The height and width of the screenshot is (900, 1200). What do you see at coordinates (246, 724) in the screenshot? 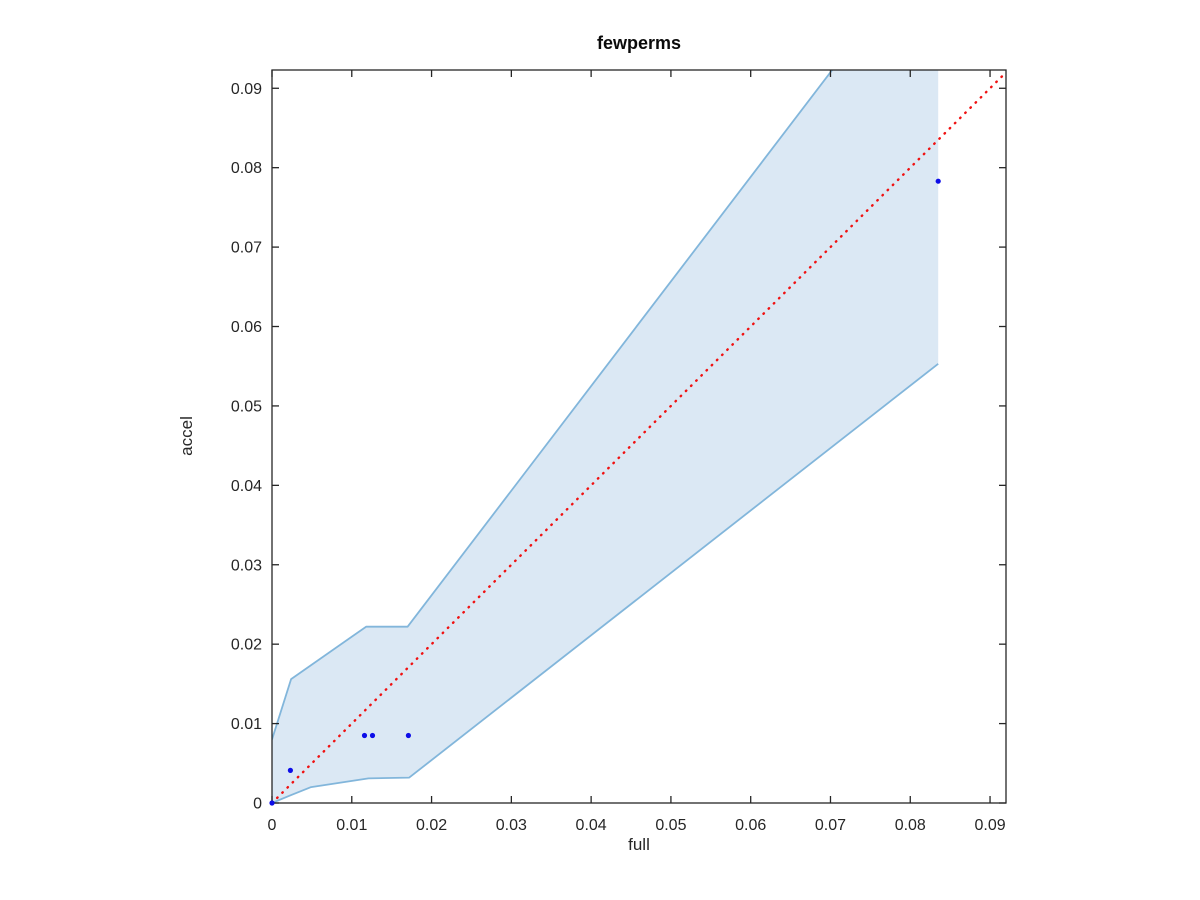
I see `y-tick-label: 0.01` at bounding box center [246, 724].